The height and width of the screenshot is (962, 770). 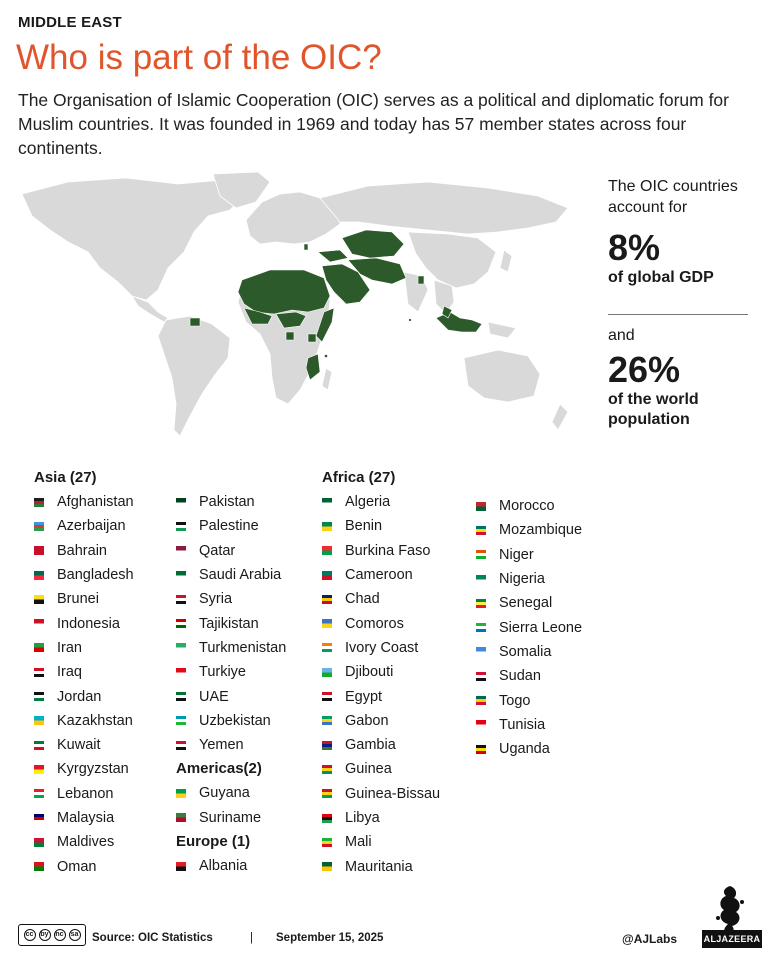 What do you see at coordinates (235, 720) in the screenshot?
I see `country-name: Uzbekistan` at bounding box center [235, 720].